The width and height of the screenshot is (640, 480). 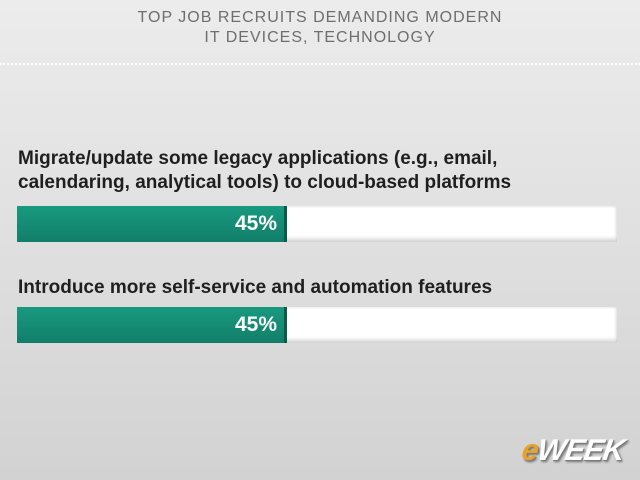 I want to click on bar-track-2: 45%, so click(x=317, y=325).